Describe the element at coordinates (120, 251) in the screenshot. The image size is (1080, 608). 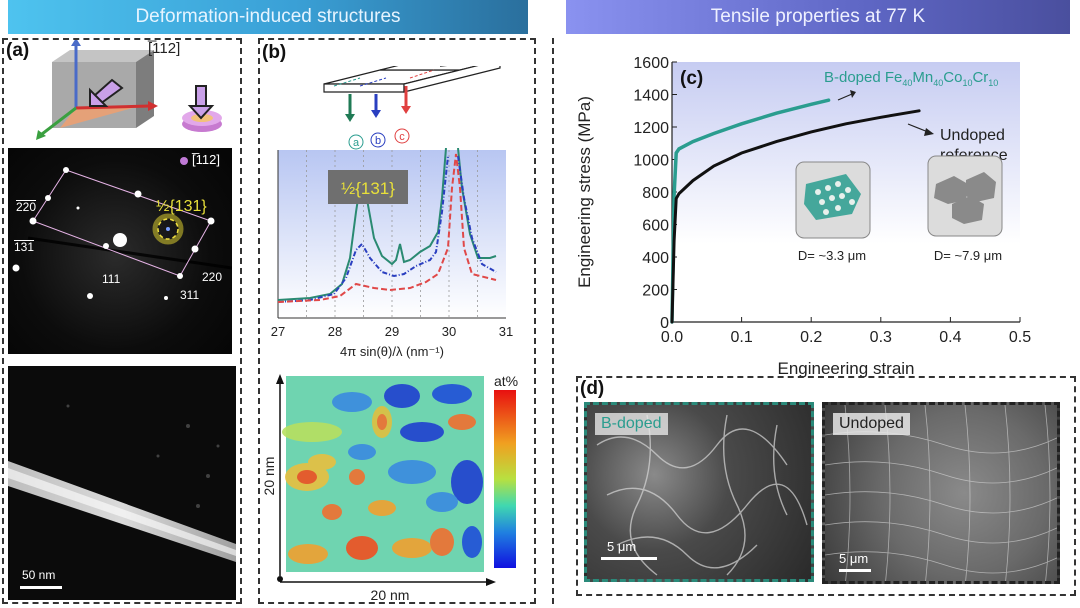
I see `diffraction-pattern-image: [̅112] ½{131} 220 131 111 220 311` at that location.